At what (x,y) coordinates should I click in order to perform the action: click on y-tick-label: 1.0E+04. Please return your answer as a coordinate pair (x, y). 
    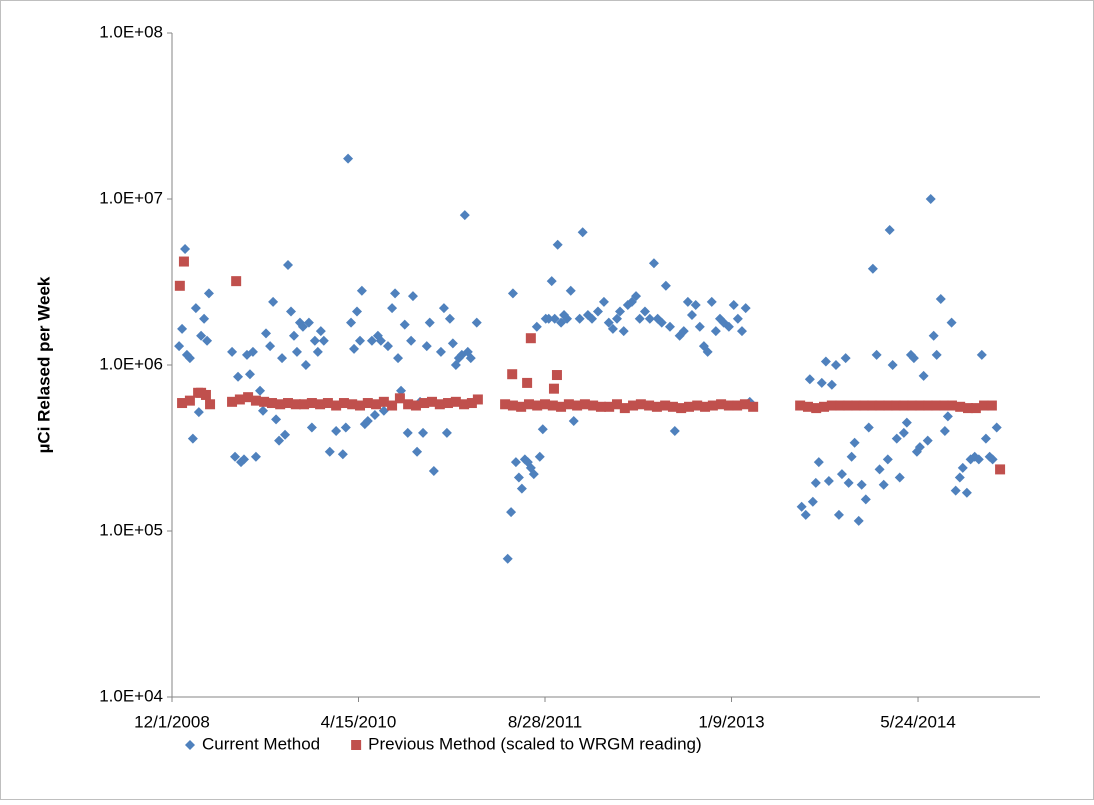
    Looking at the image, I should click on (131, 695).